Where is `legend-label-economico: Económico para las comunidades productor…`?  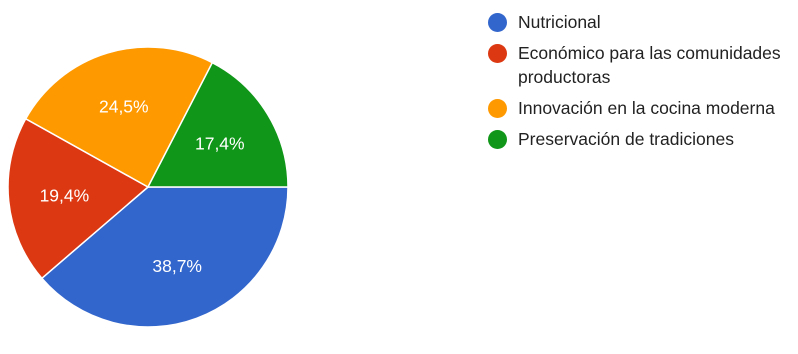 legend-label-economico: Económico para las comunidades productor… is located at coordinates (649, 65).